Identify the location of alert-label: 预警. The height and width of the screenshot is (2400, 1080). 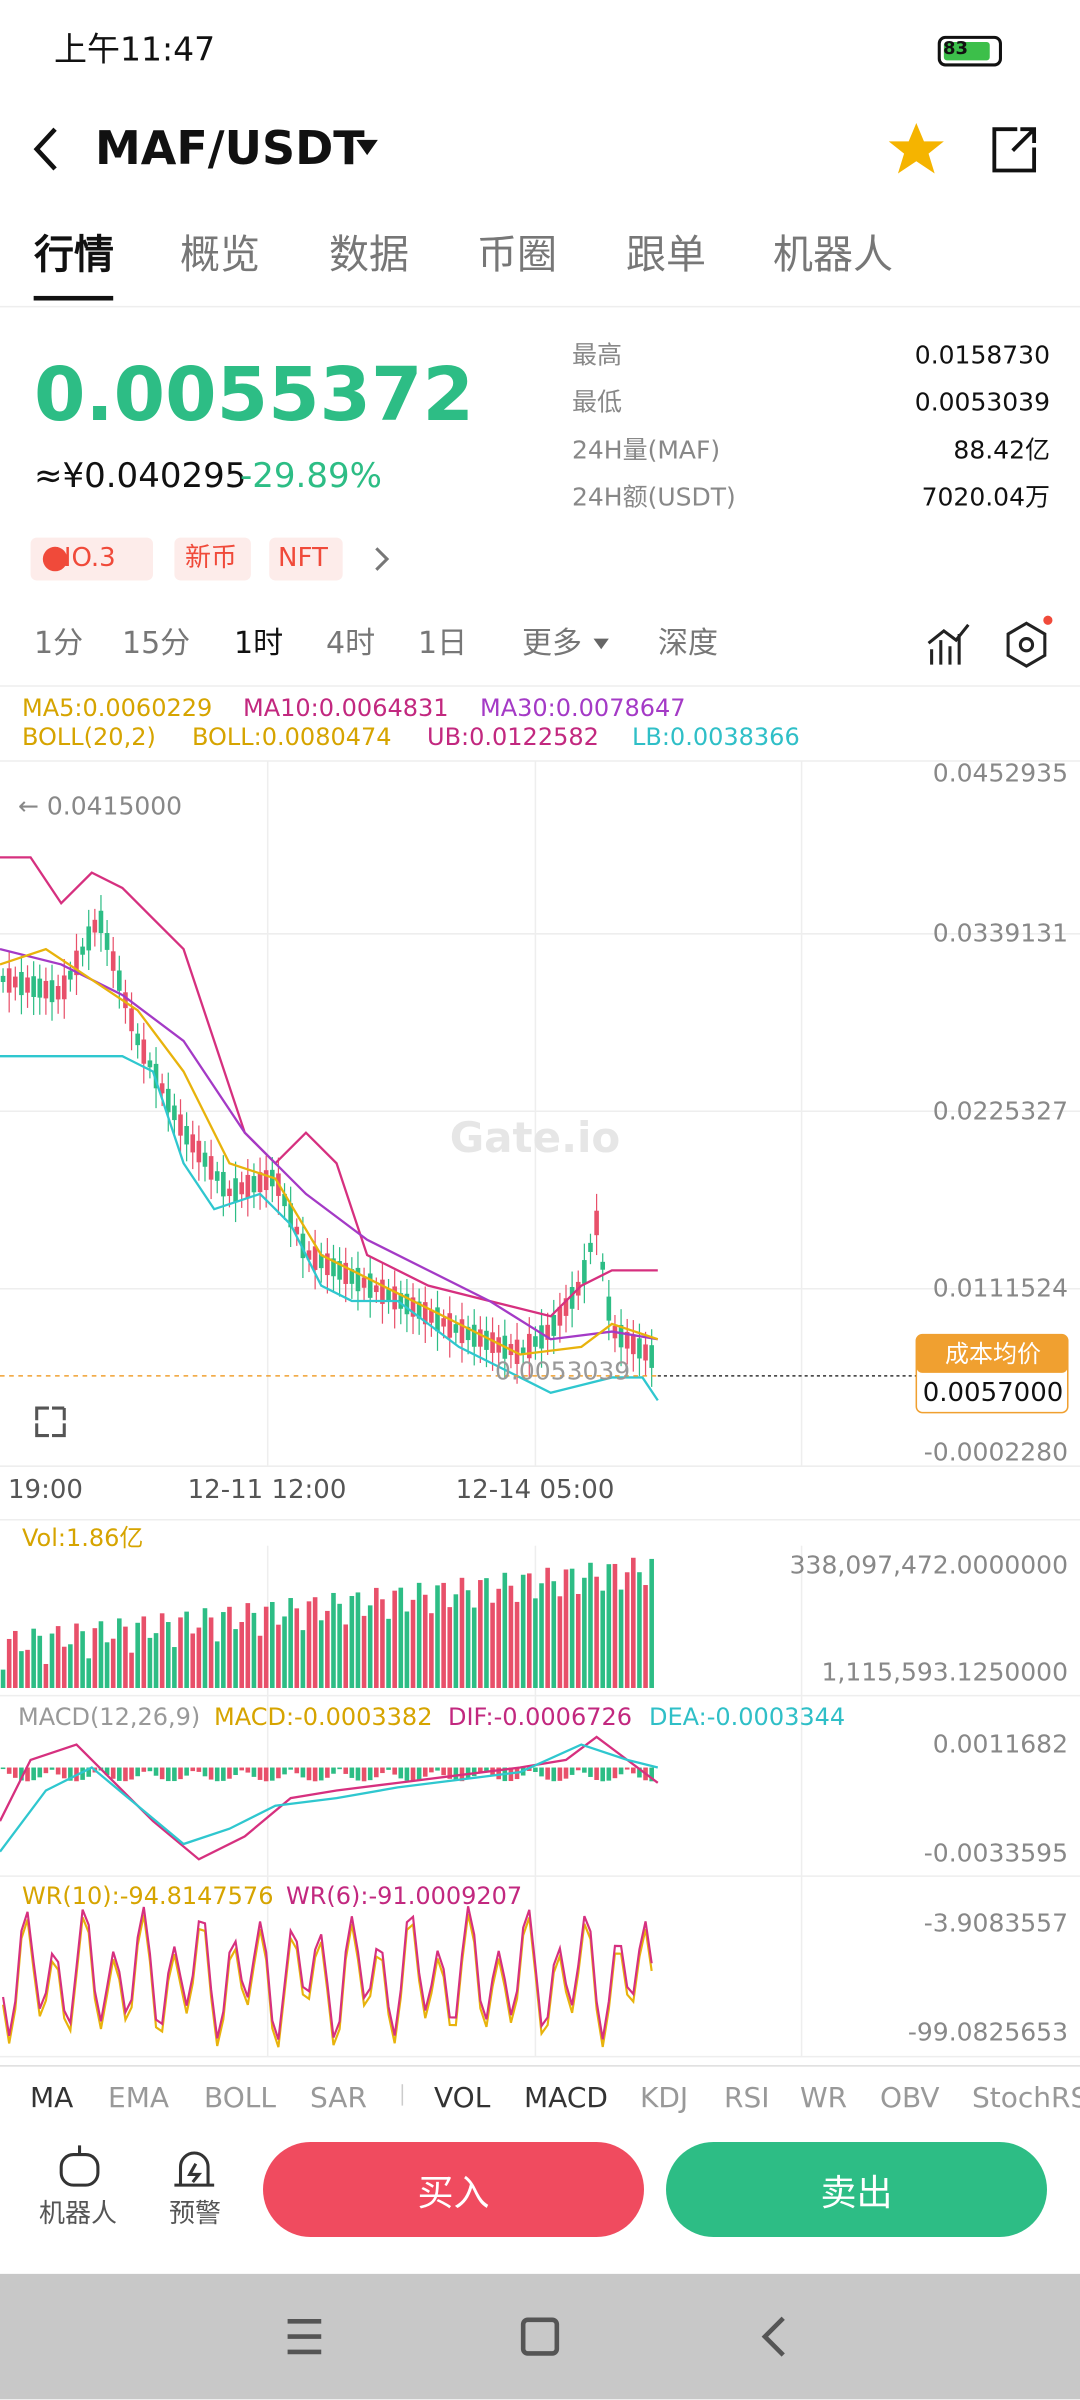
(195, 2214).